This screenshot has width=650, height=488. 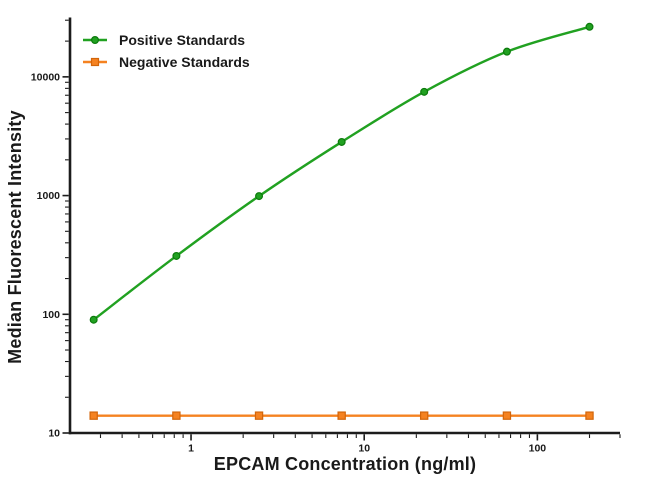 What do you see at coordinates (95, 40) in the screenshot?
I see `positive-series-marker-icon` at bounding box center [95, 40].